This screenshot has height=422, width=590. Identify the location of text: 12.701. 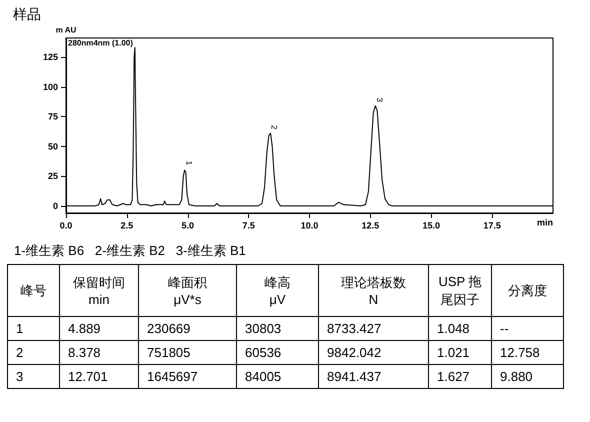
(99, 376).